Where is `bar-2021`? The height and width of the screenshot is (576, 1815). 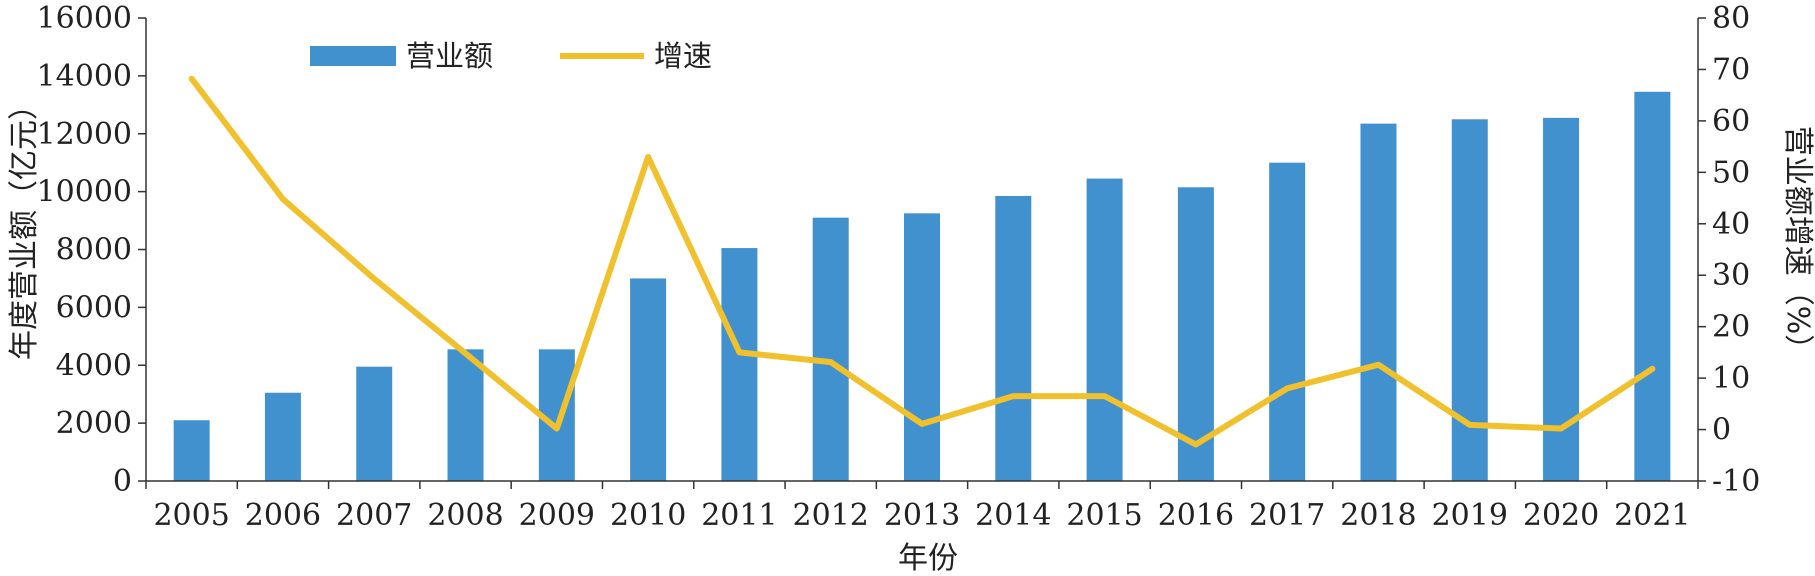
bar-2021 is located at coordinates (1652, 286).